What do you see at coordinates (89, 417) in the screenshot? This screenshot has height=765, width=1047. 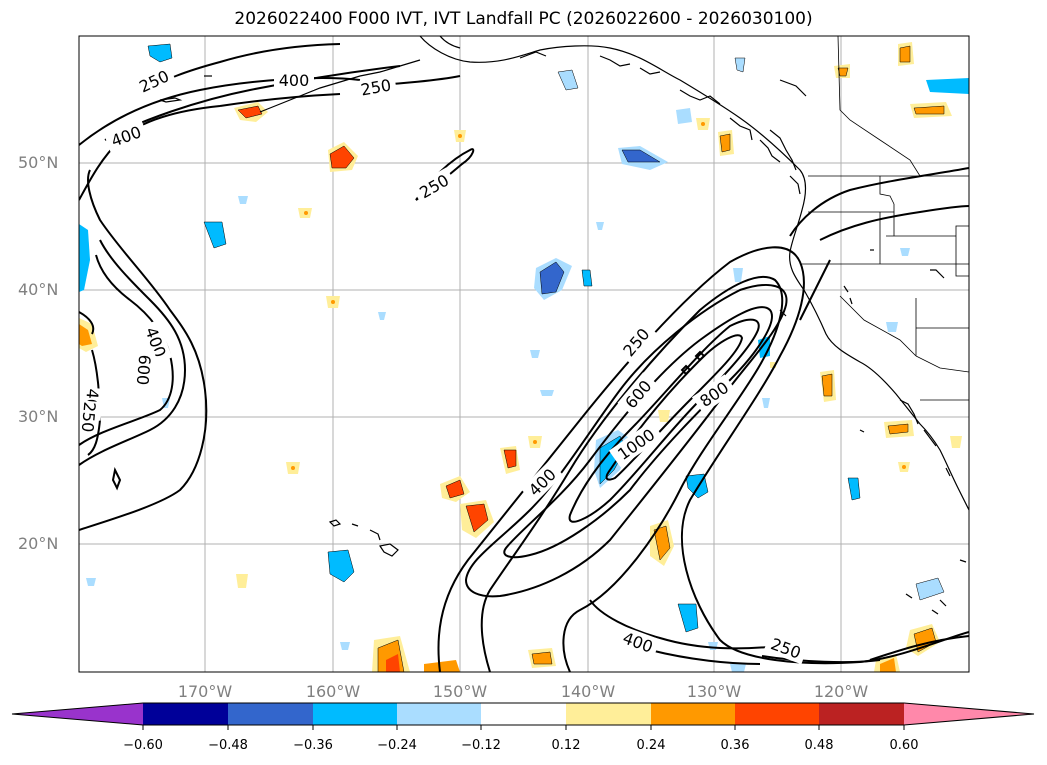 I see `contour-label-250: 250` at bounding box center [89, 417].